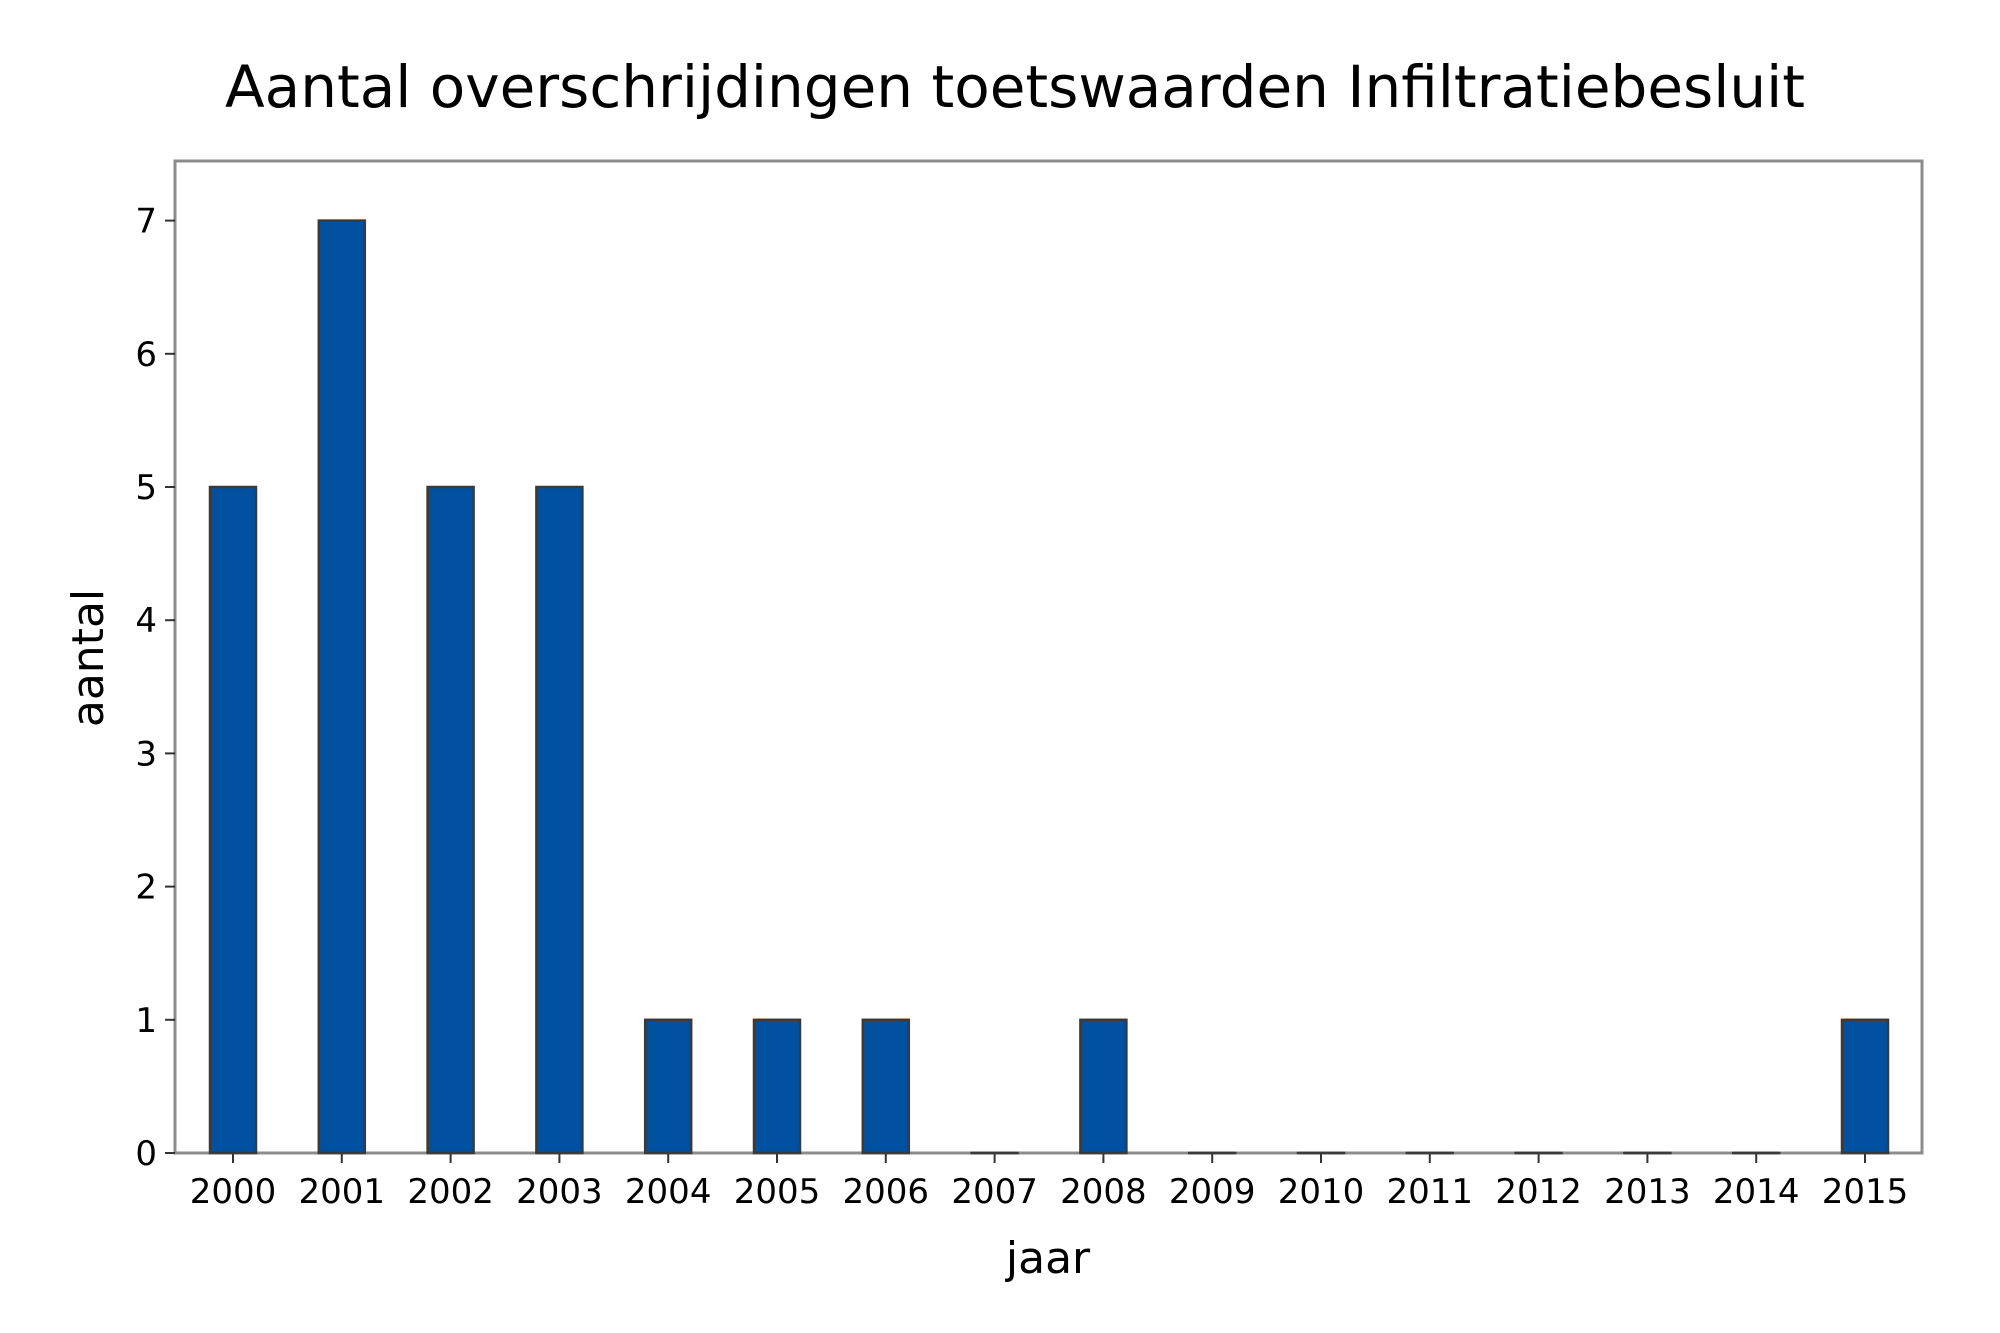 The width and height of the screenshot is (2000, 1333). I want to click on y-tick-label: 0, so click(146, 1154).